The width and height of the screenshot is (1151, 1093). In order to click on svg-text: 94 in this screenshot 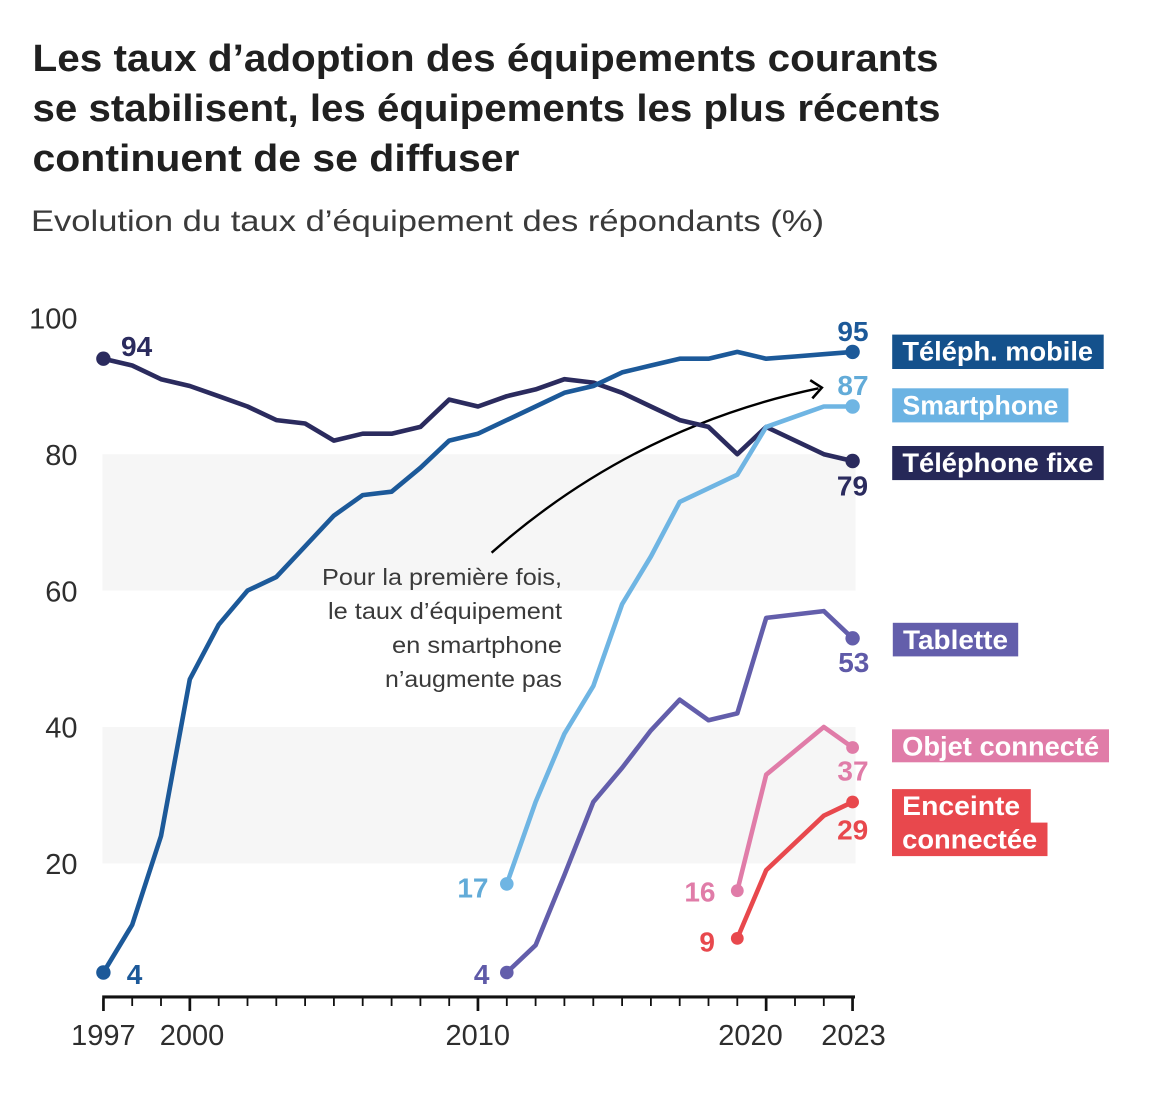, I will do `click(137, 346)`.